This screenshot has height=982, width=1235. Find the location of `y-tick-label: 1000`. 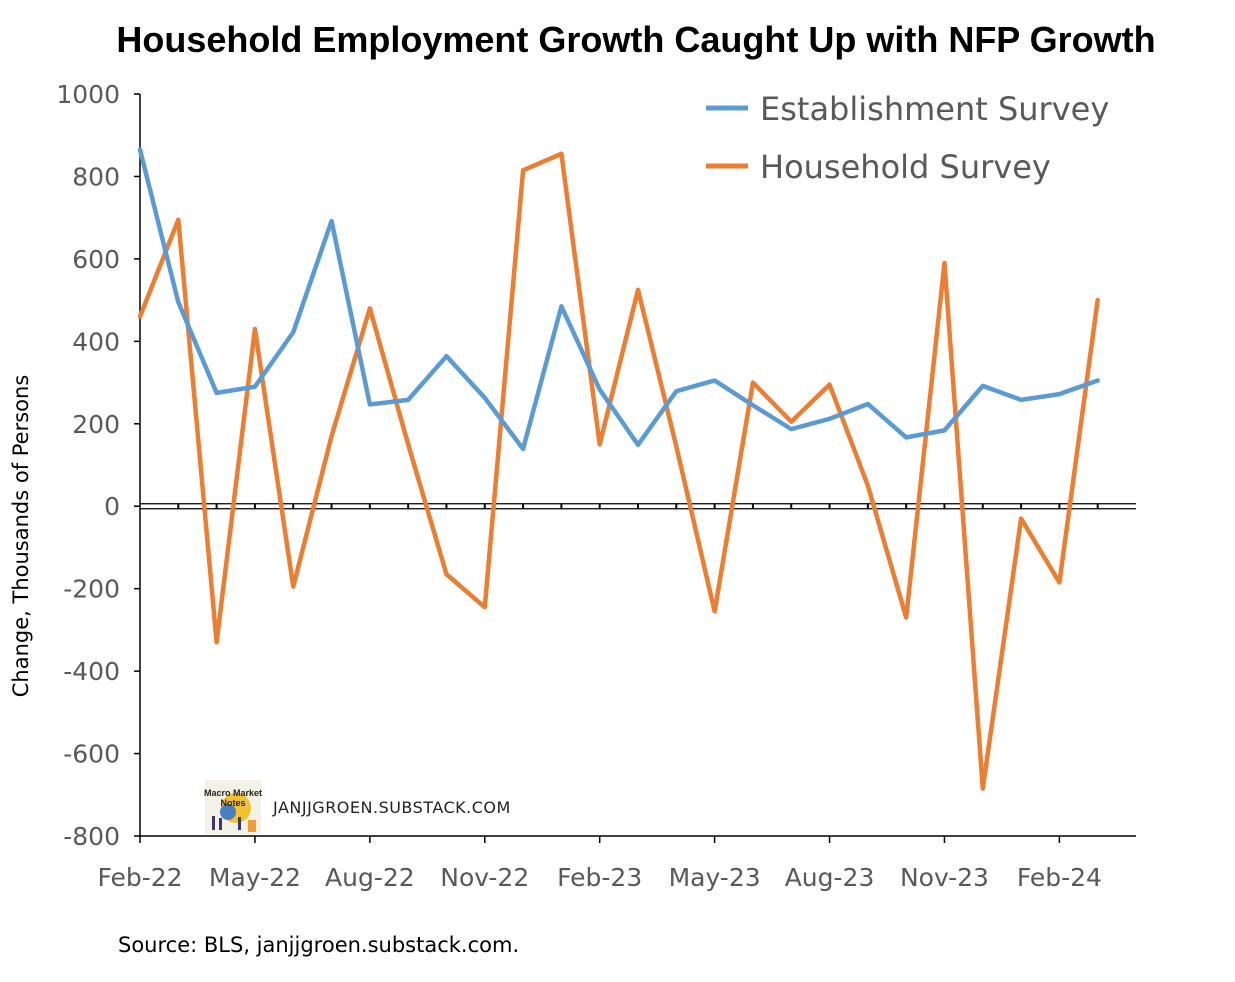

y-tick-label: 1000 is located at coordinates (88, 94).